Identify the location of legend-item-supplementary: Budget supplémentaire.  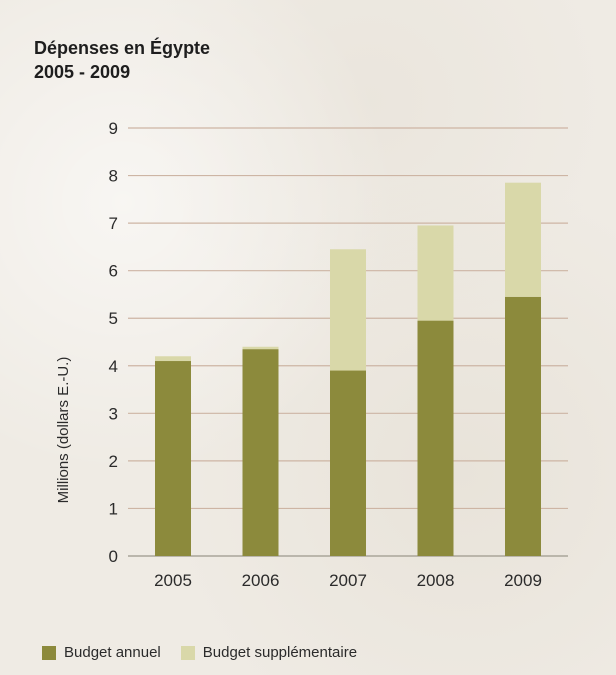
(269, 652).